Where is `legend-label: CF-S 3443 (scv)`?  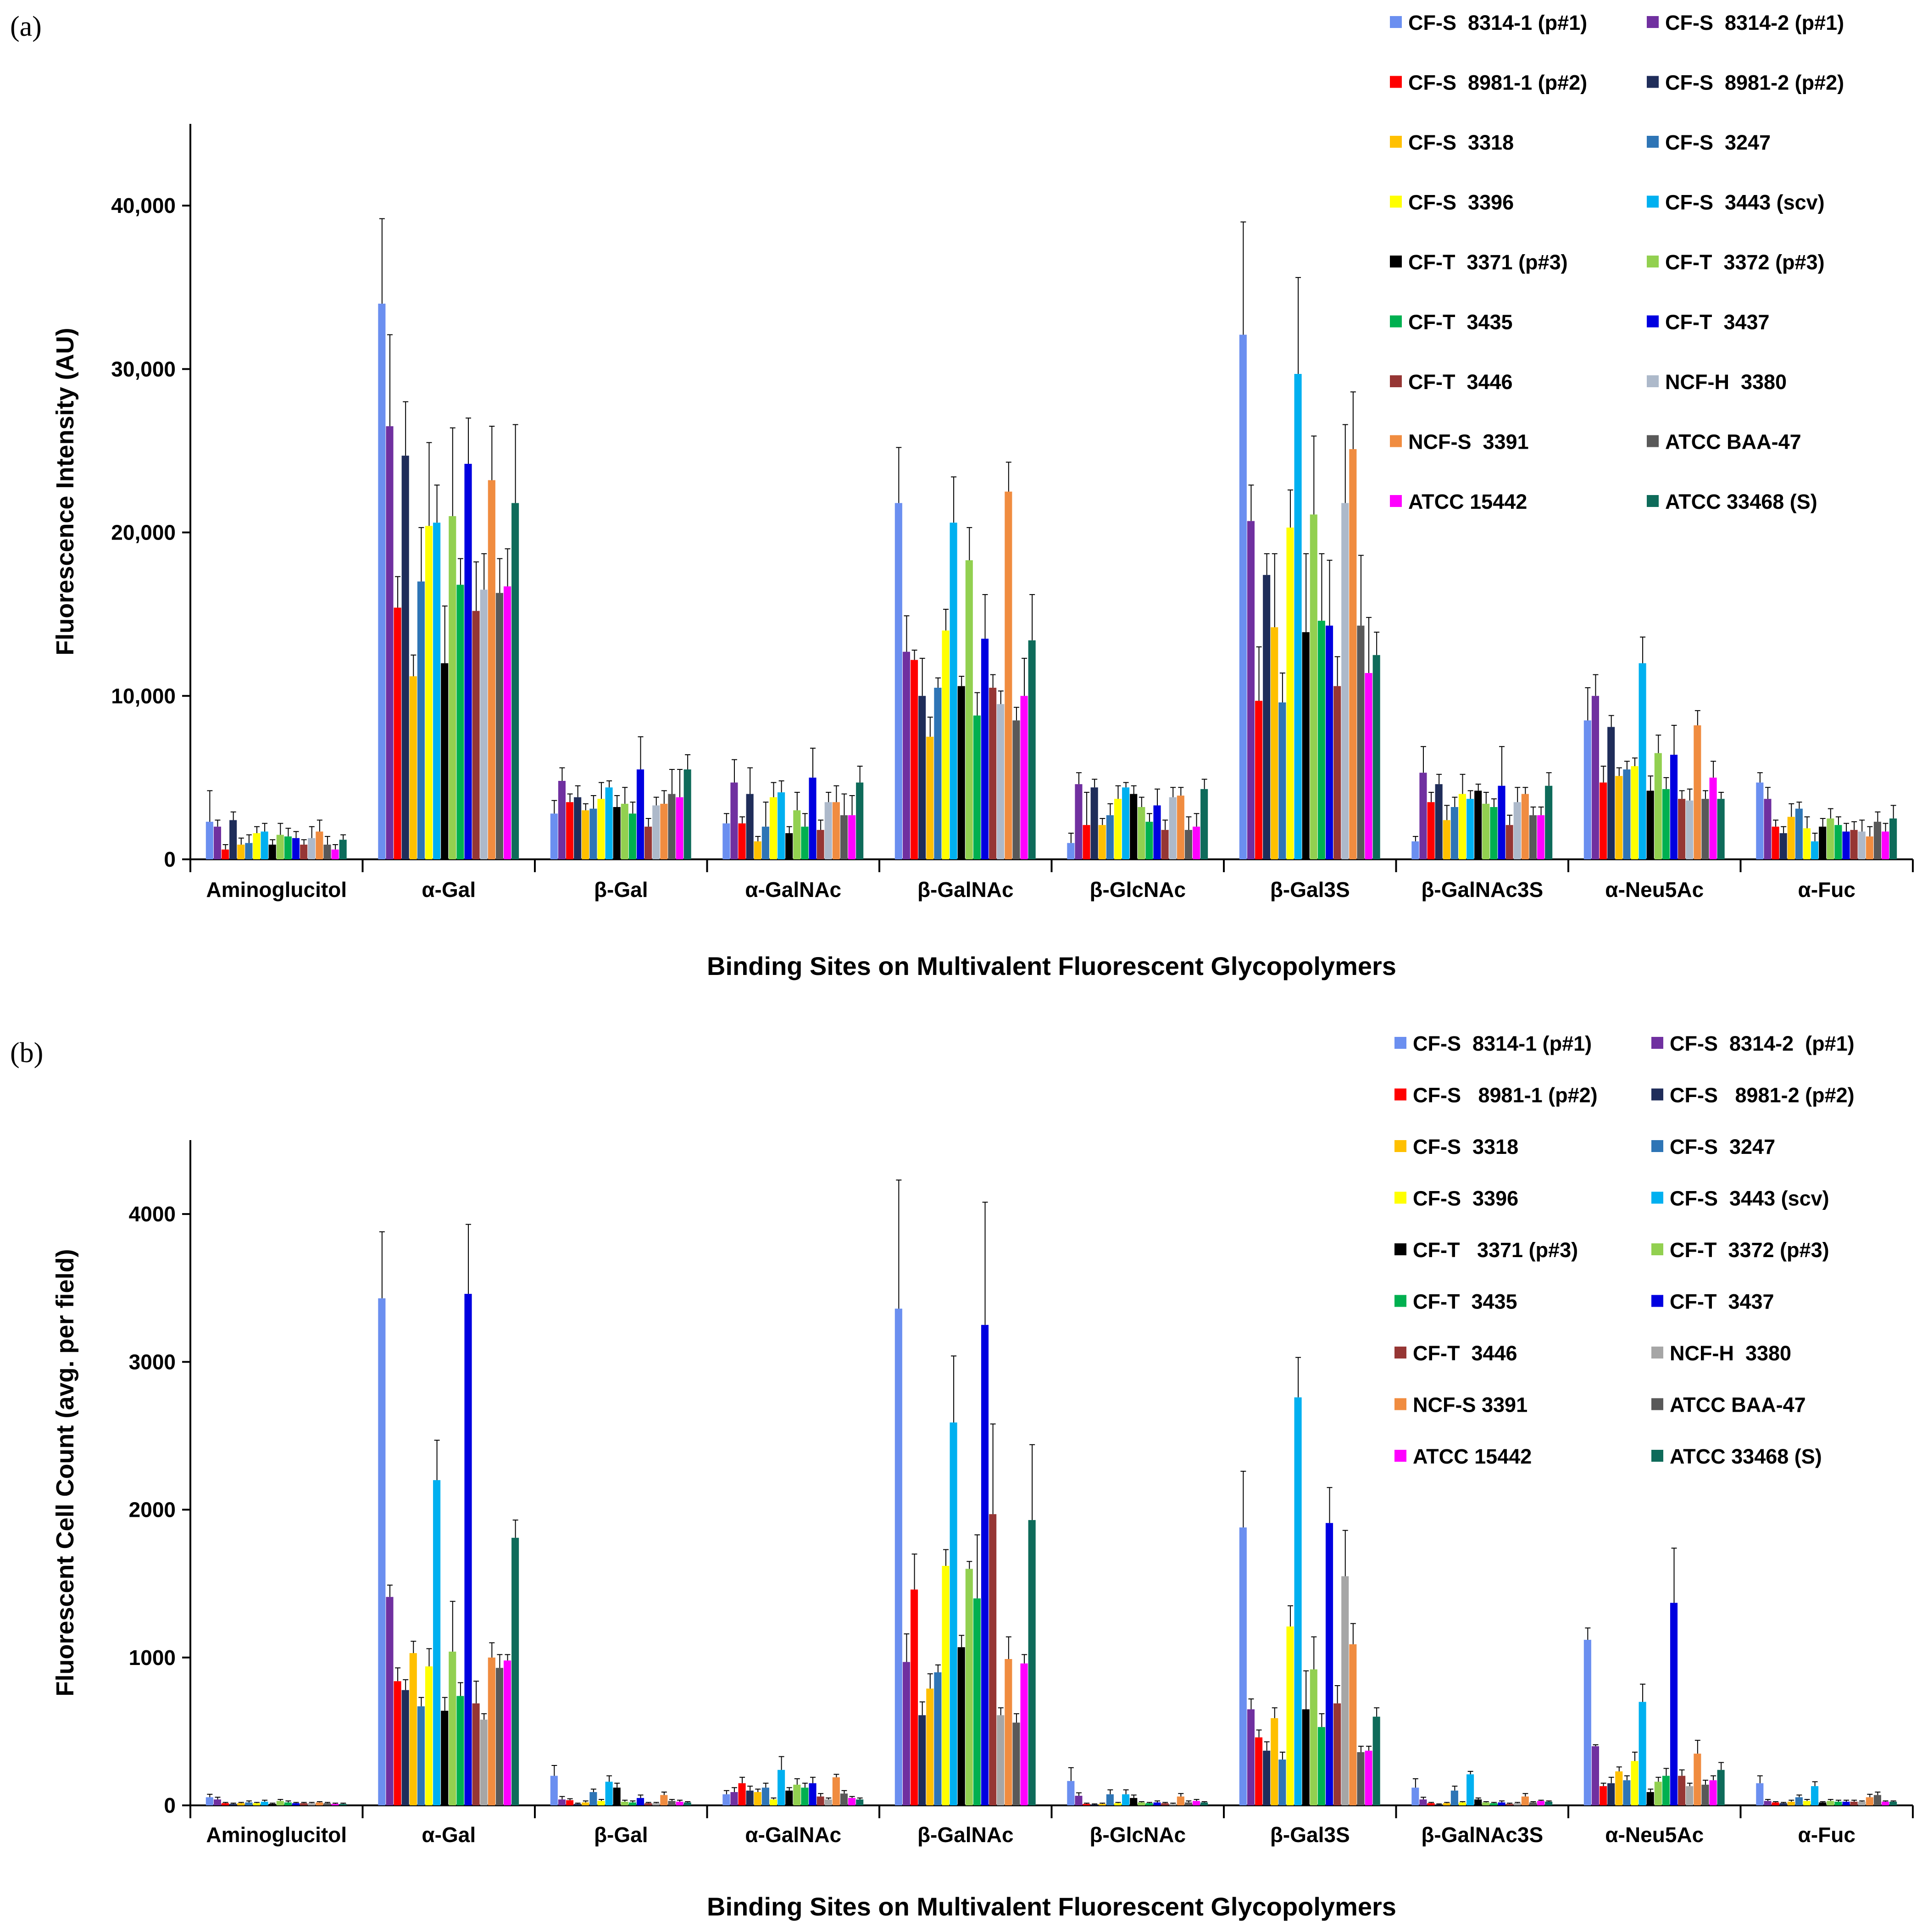
legend-label: CF-S 3443 (scv) is located at coordinates (1749, 1198).